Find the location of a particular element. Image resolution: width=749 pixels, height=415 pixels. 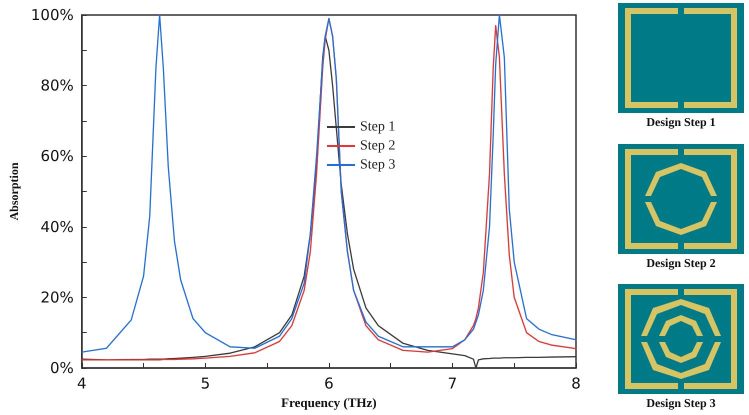

x-tick-label: 5 is located at coordinates (205, 383).